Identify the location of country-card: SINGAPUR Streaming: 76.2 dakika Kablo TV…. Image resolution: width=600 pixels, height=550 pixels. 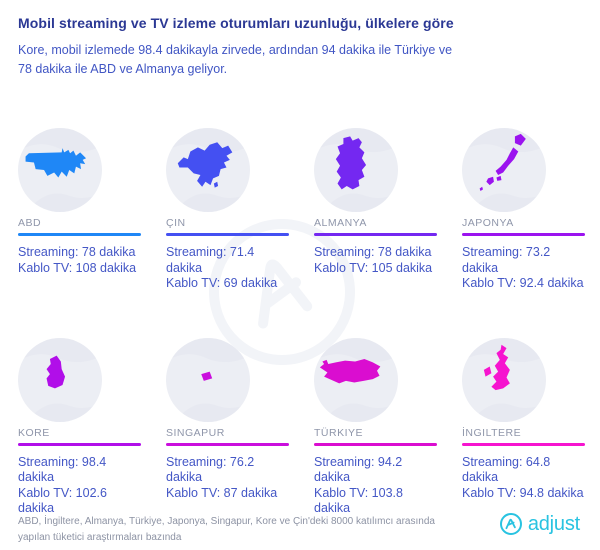
(227, 427).